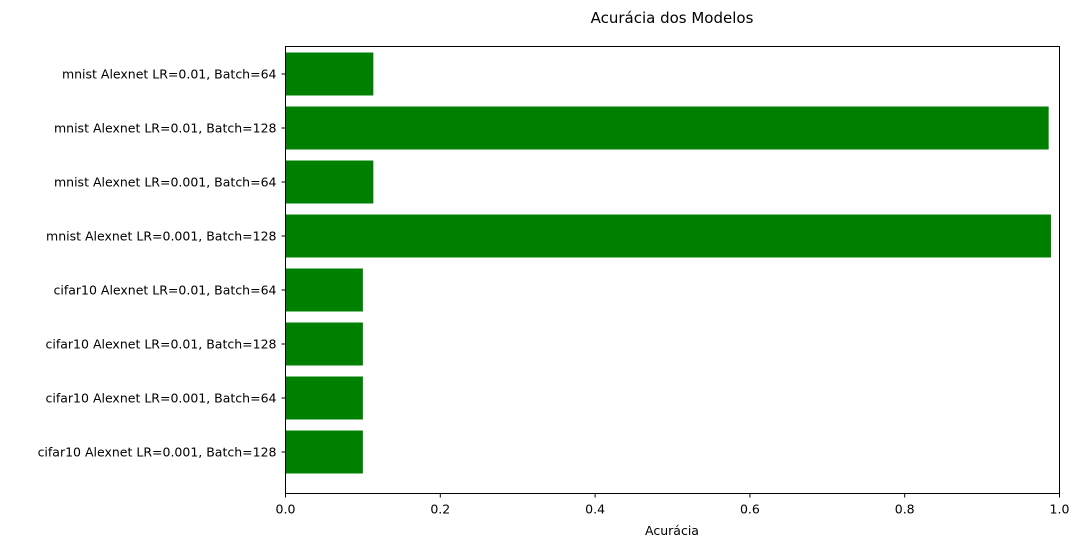 The width and height of the screenshot is (1081, 547). What do you see at coordinates (905, 509) in the screenshot?
I see `x-tick-label: 0.8` at bounding box center [905, 509].